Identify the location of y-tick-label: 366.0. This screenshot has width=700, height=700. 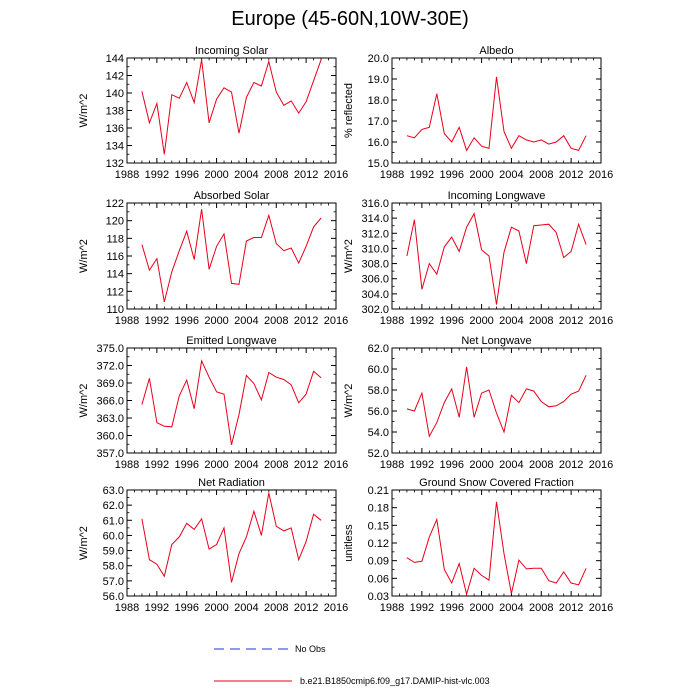
(110, 402).